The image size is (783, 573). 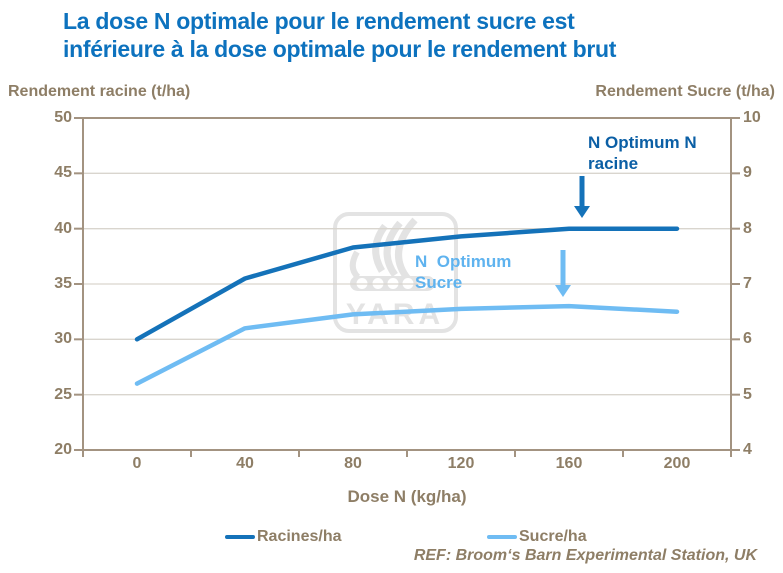 What do you see at coordinates (63, 283) in the screenshot?
I see `y-left-tick-label: 35` at bounding box center [63, 283].